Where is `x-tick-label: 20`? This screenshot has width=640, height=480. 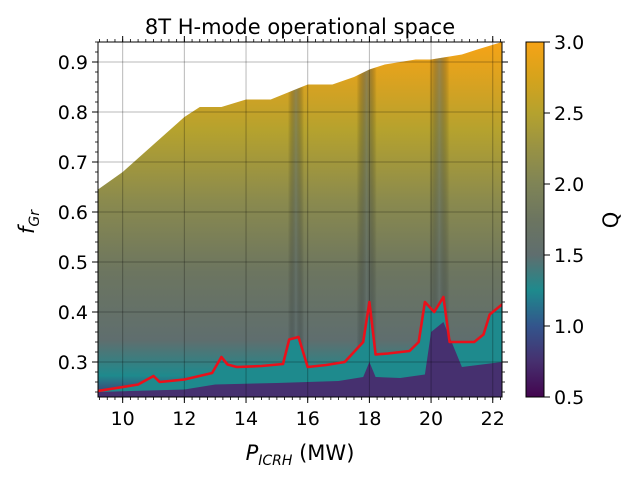 x-tick-label: 20 is located at coordinates (431, 419).